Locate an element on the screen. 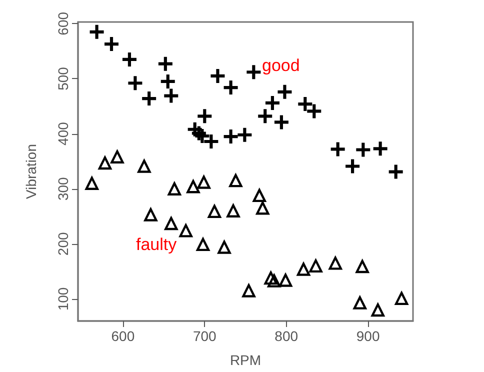  y-tick-label: 500 is located at coordinates (63, 78).